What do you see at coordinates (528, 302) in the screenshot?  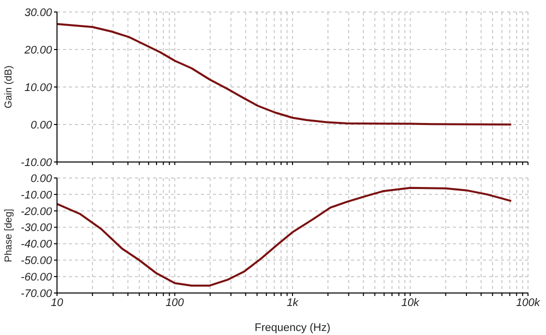 I see `x-tick-label: 100k` at bounding box center [528, 302].